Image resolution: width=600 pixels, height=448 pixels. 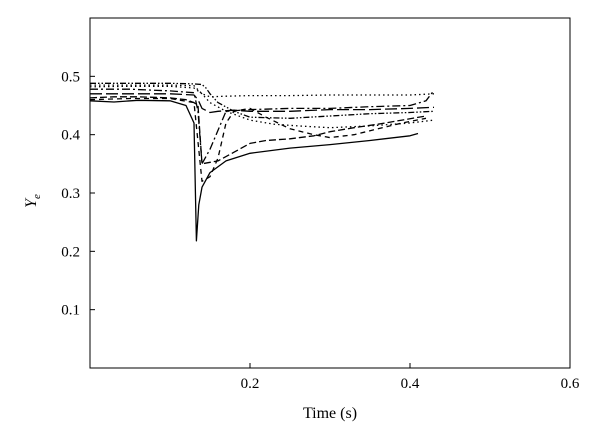 I want to click on y-axis-label-main: Y, so click(x=31, y=202).